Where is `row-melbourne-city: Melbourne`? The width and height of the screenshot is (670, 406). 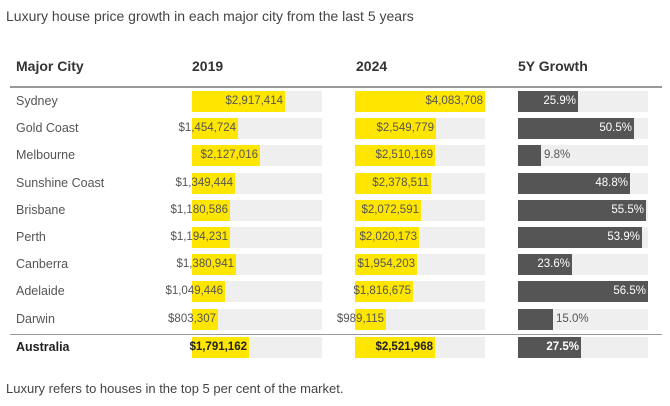
row-melbourne-city: Melbourne is located at coordinates (46, 155).